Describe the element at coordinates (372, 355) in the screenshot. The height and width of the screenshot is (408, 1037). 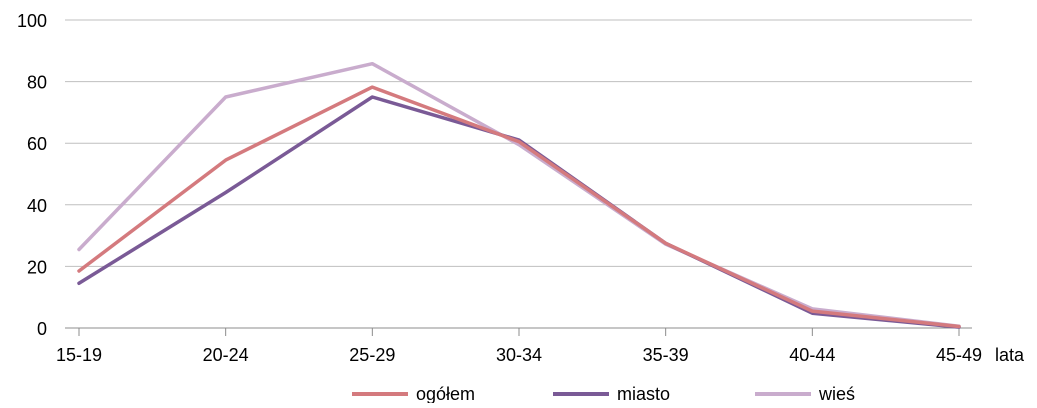
I see `x-tick-label: 25-29` at that location.